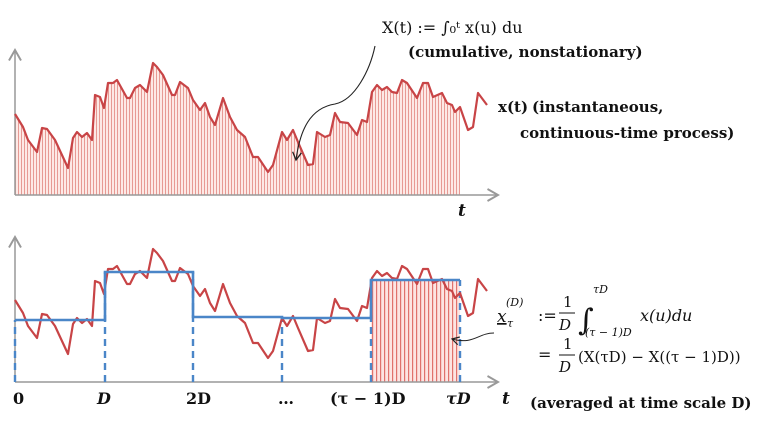 The height and width of the screenshot is (429, 768). I want to click on tick-label-tau-minus-1-D: (τ − 1)D, so click(368, 398).